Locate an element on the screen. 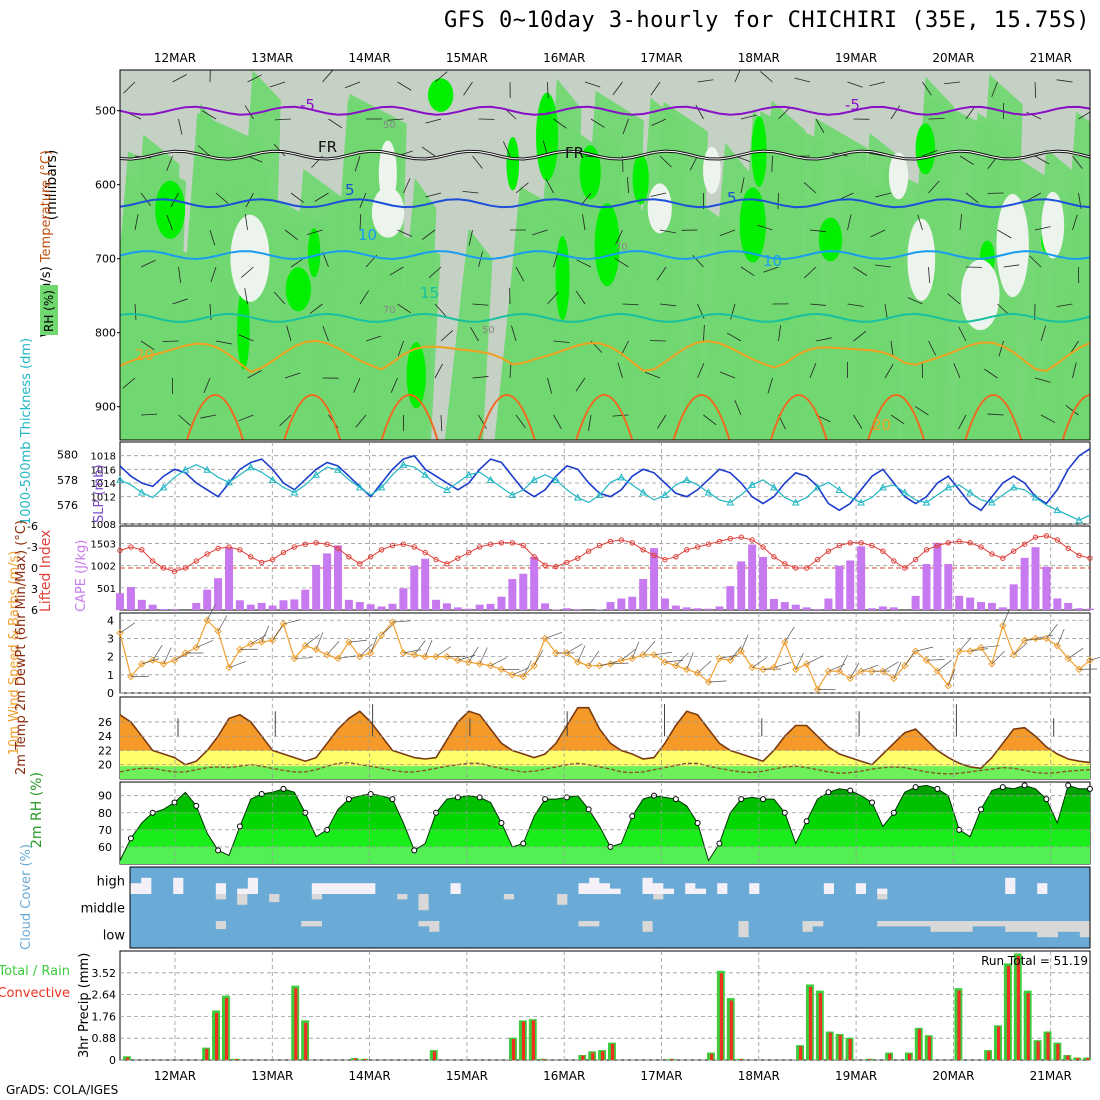  tick-label: 1016 is located at coordinates (103, 470).